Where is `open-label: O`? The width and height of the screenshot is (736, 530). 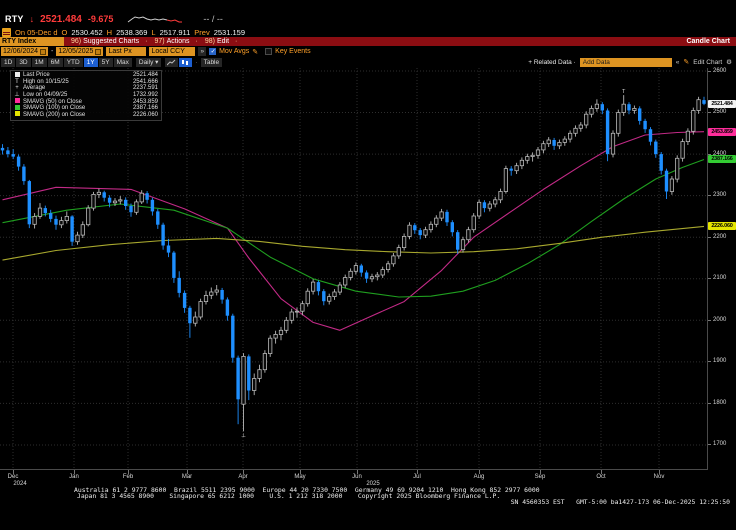
open-label: O is located at coordinates (64, 32).